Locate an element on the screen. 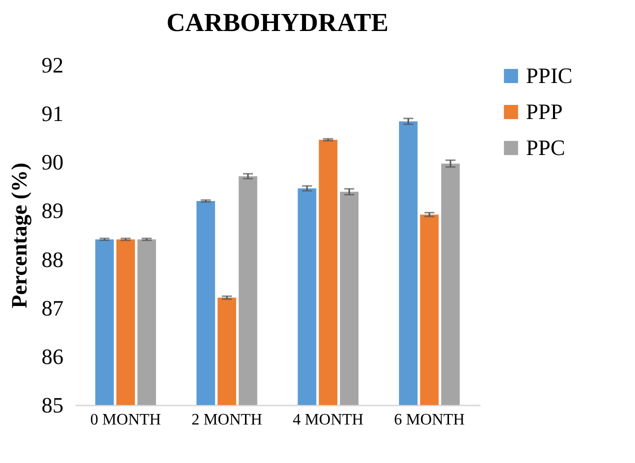 The width and height of the screenshot is (635, 463). x-tick-label: 0 MONTH is located at coordinates (126, 420).